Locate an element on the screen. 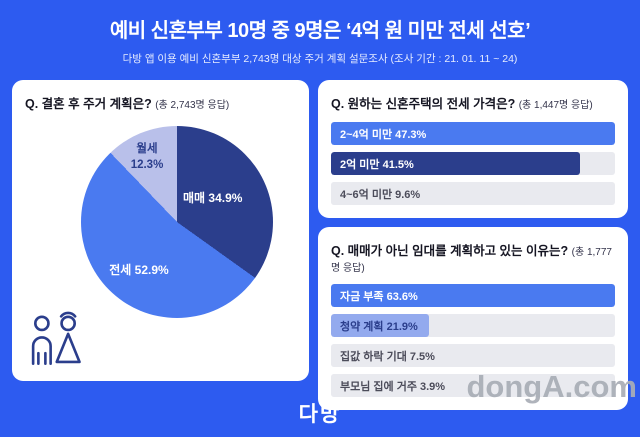  reason-question: Q. 매매가 아닌 임대를 계획하고 있는 이유는? (총 1,777명 응답) is located at coordinates (473, 257).